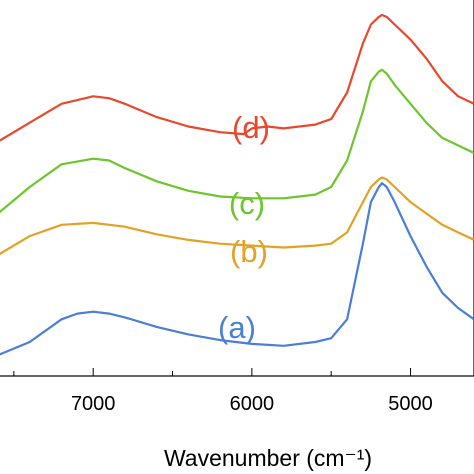  I want to click on x-axis-title: Wavenumber (cm⁻¹), so click(268, 458).